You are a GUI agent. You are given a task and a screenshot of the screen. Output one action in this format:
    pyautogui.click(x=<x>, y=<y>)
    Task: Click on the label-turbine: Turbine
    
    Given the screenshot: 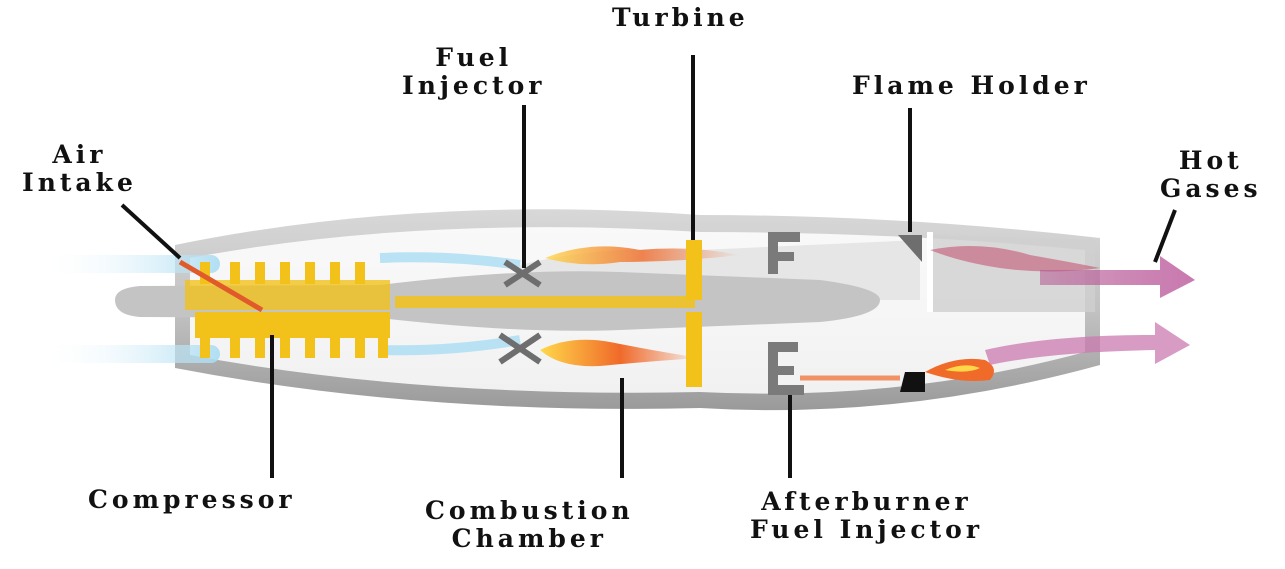 What is the action you would take?
    pyautogui.click(x=680, y=17)
    